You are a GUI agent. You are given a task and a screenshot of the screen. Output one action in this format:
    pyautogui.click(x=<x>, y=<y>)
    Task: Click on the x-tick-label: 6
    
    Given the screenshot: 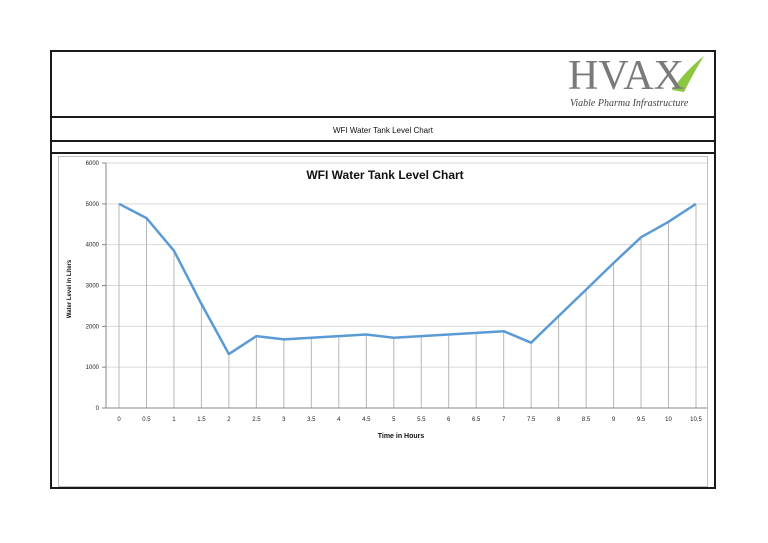 What is the action you would take?
    pyautogui.click(x=449, y=420)
    